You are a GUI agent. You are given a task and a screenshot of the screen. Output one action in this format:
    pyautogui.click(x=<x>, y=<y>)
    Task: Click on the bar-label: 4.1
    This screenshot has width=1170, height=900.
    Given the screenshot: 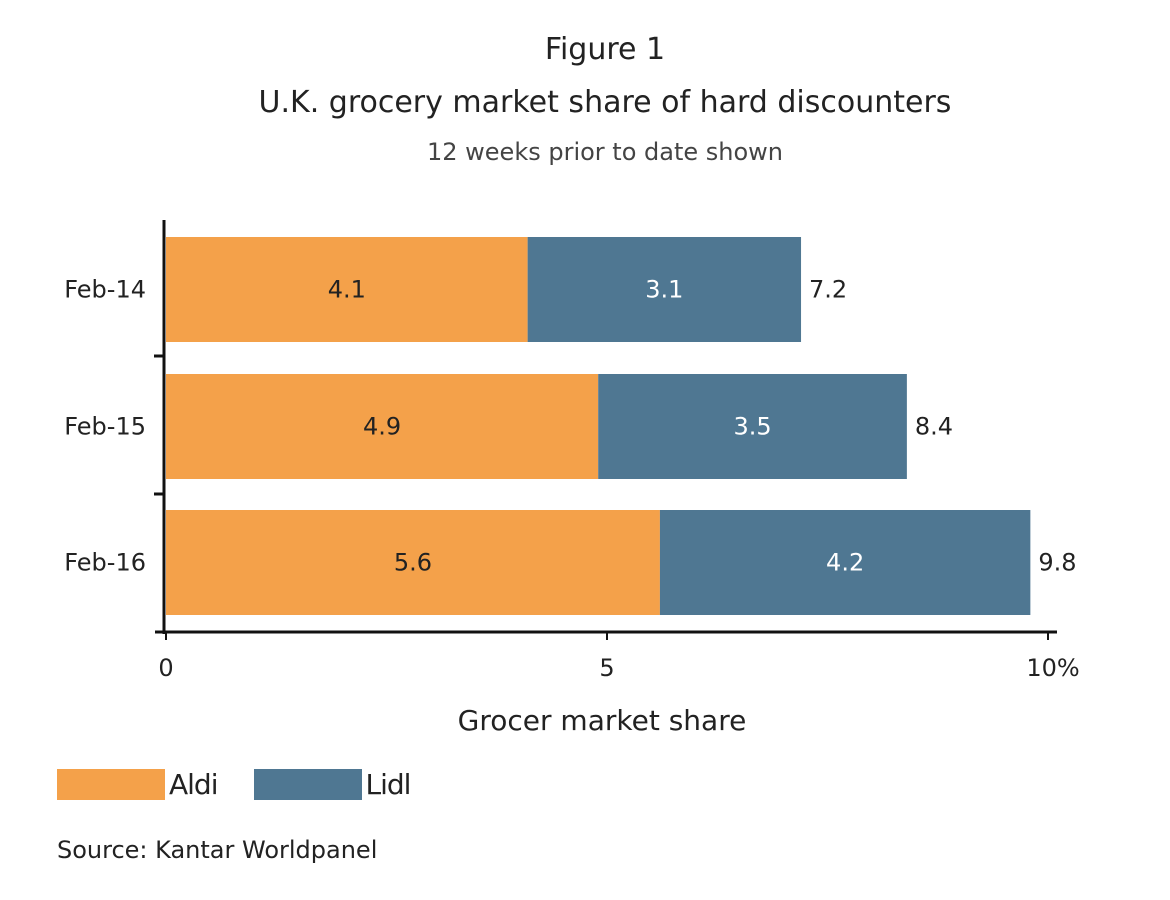 What is the action you would take?
    pyautogui.click(x=347, y=290)
    